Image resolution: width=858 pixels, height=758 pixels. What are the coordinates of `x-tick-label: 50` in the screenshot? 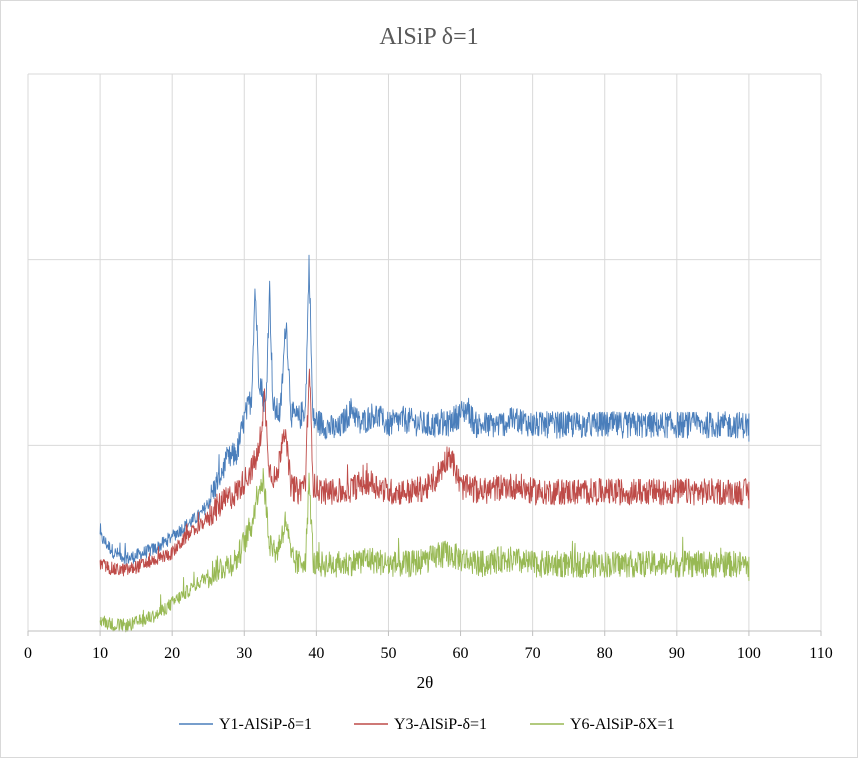 It's located at (388, 653).